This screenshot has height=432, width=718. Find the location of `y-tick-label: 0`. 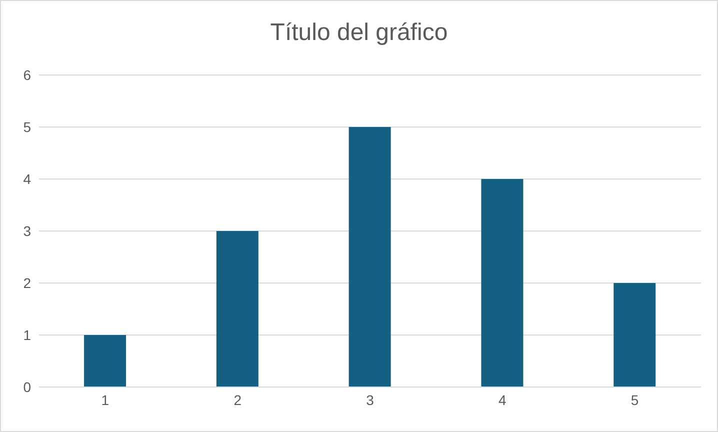

y-tick-label: 0 is located at coordinates (27, 386).